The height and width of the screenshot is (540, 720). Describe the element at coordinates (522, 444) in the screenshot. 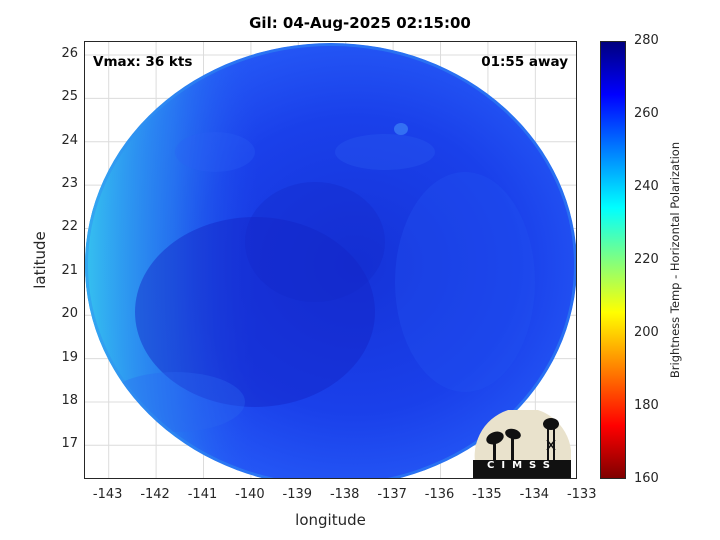

I see `cimss-logo: CIMSS` at that location.